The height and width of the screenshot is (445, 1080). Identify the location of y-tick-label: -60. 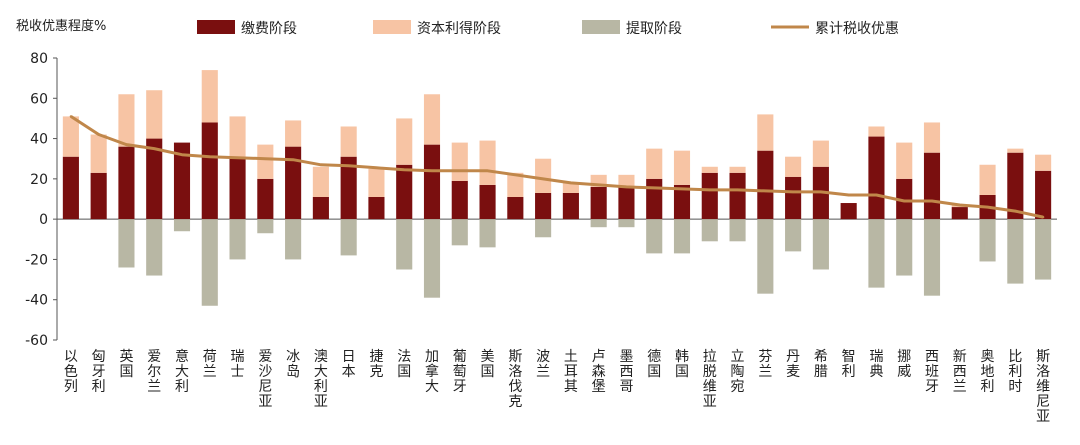
(36, 341).